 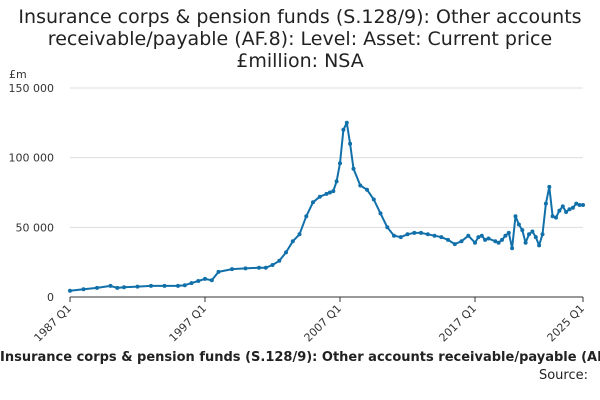 I want to click on y-tick-label: 0, so click(x=50, y=297).